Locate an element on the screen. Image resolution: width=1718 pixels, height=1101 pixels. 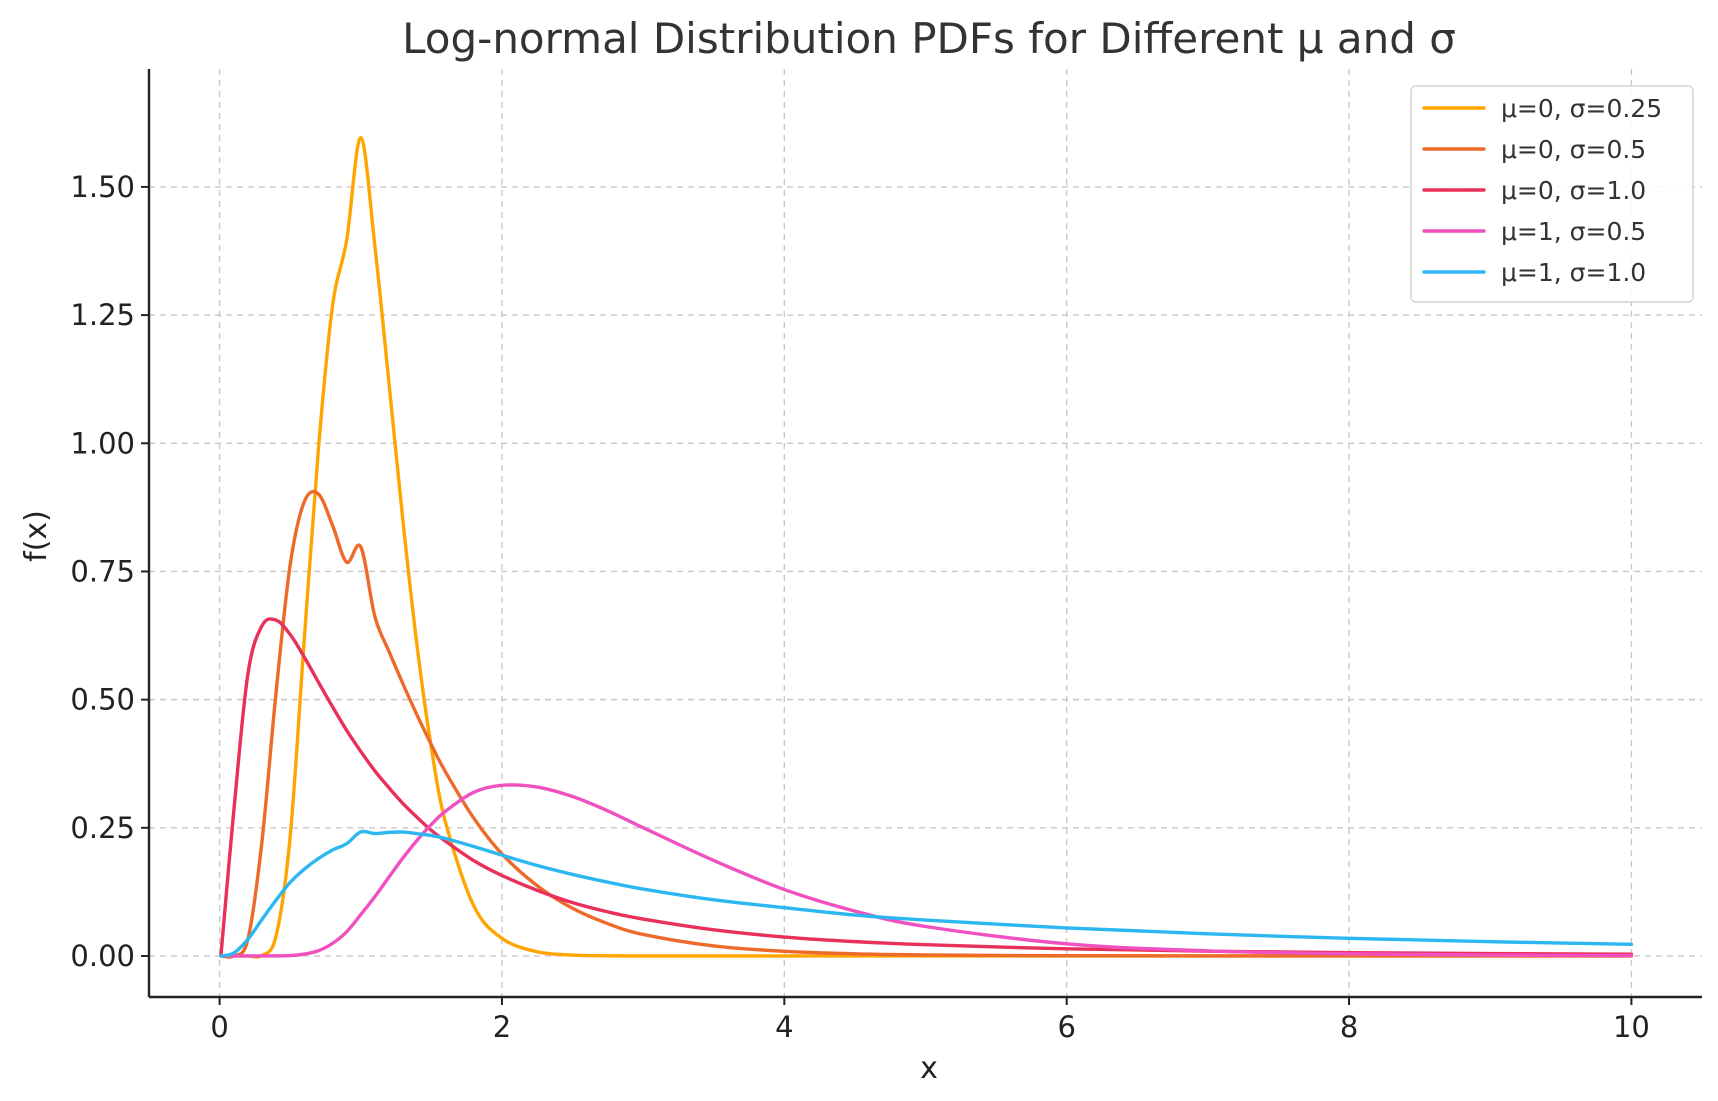
y-tick-label: 0.25 is located at coordinates (102, 828).